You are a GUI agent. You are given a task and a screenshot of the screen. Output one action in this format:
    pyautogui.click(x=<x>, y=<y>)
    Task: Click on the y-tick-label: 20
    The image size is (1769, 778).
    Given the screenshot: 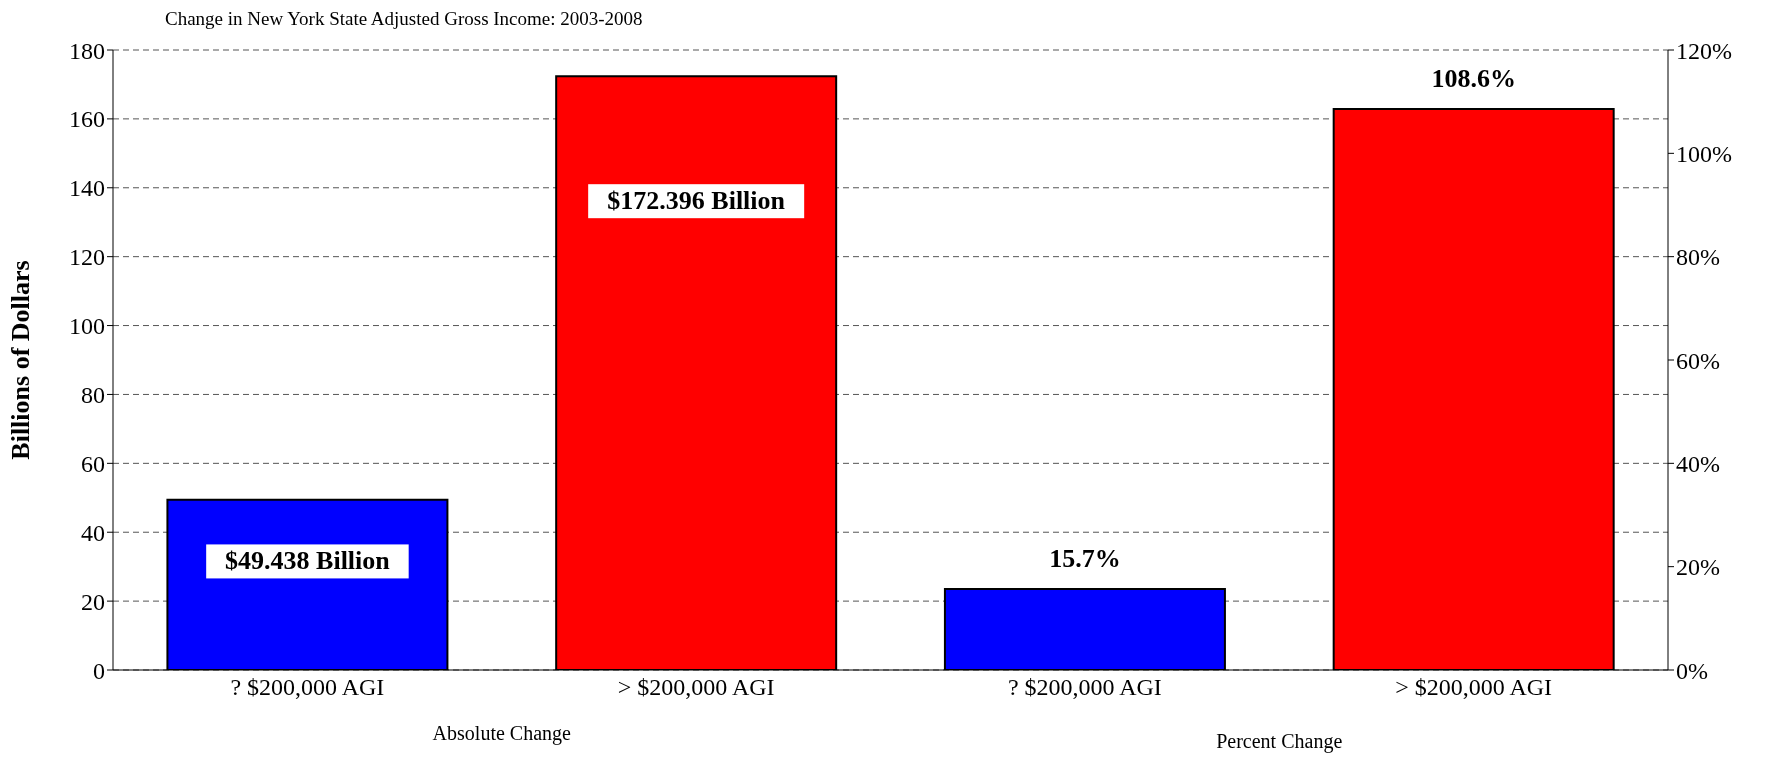 What is the action you would take?
    pyautogui.click(x=93, y=601)
    